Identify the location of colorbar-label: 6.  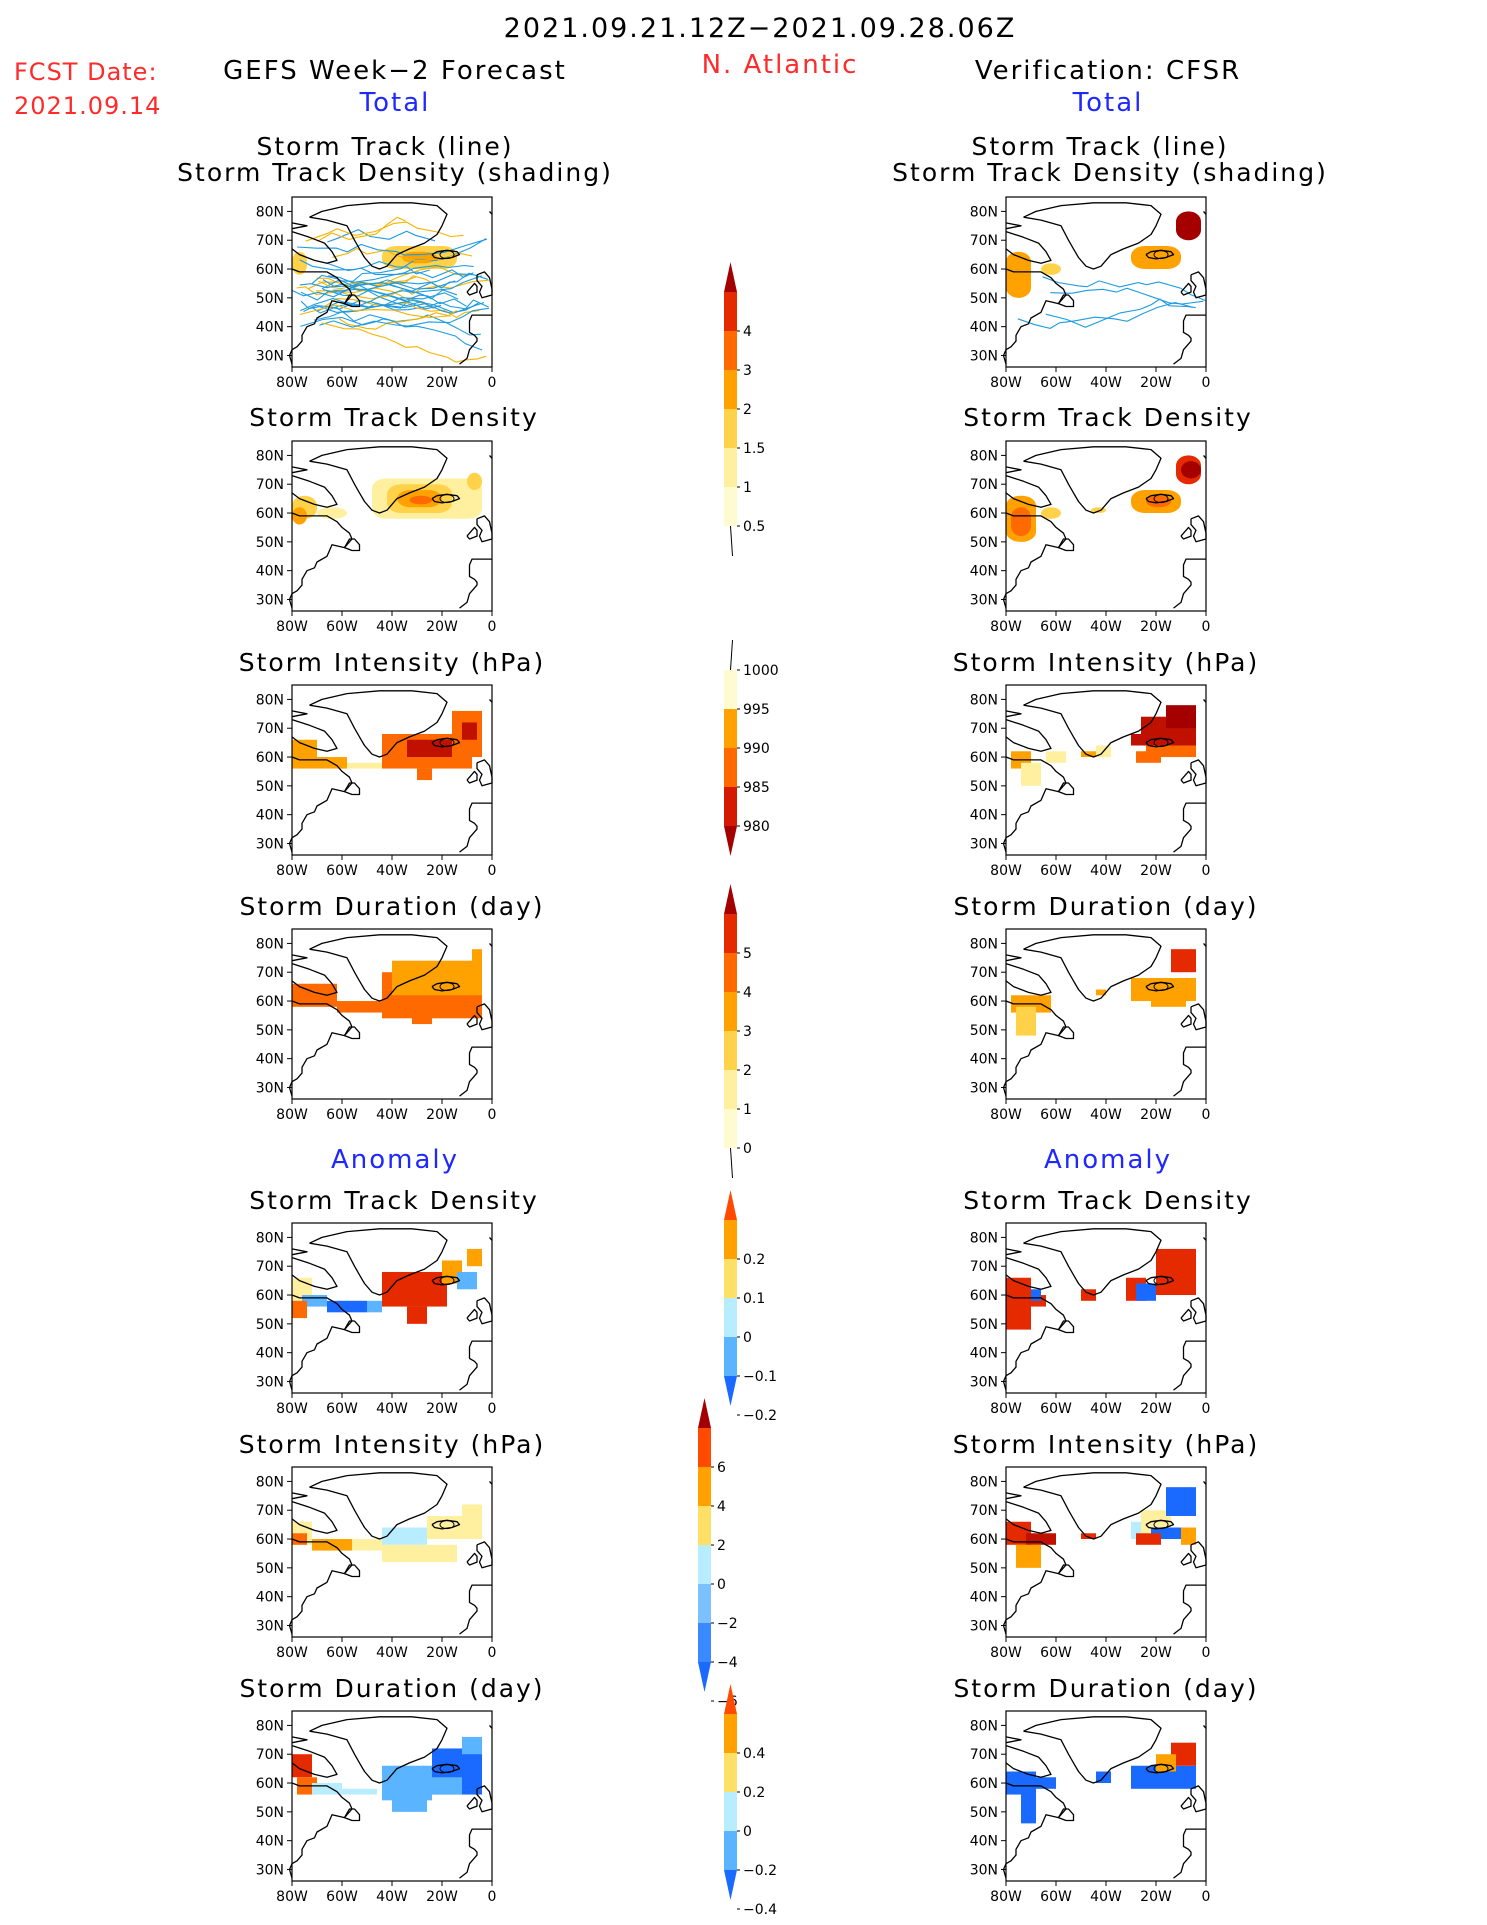
(721, 1468).